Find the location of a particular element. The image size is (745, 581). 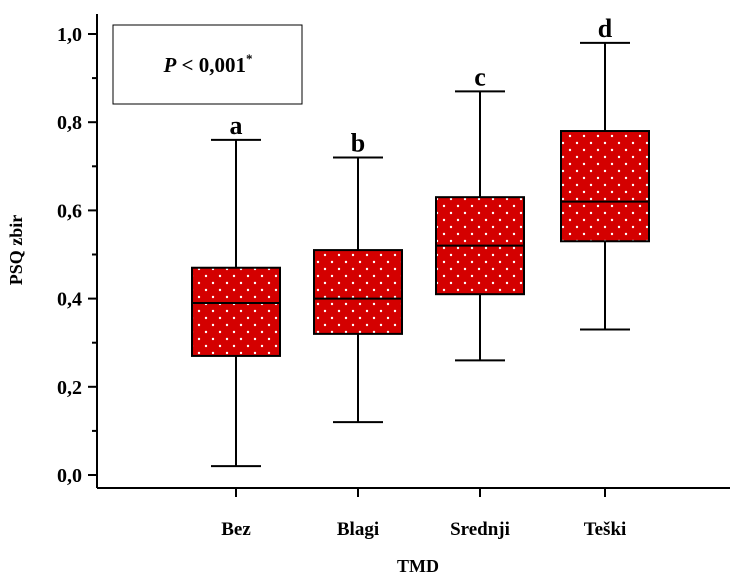

y-tick-label: 0,6 is located at coordinates (69, 211).